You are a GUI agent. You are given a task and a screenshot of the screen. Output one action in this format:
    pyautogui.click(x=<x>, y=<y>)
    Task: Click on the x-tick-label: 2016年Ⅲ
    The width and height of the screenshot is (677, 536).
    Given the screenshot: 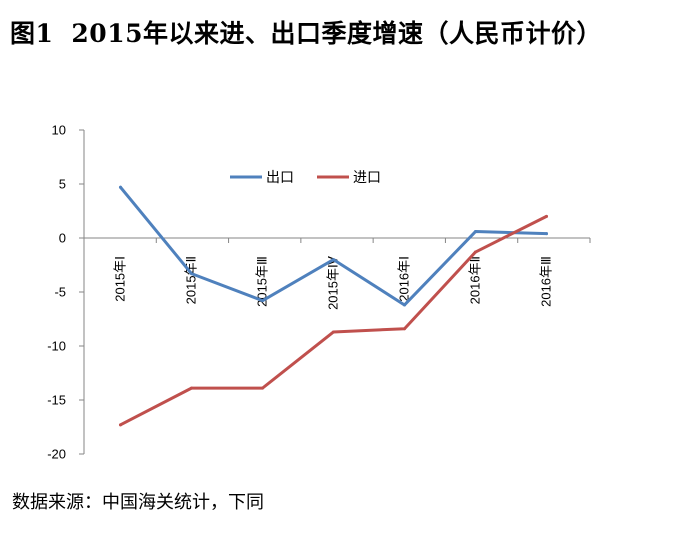 What is the action you would take?
    pyautogui.click(x=546, y=281)
    